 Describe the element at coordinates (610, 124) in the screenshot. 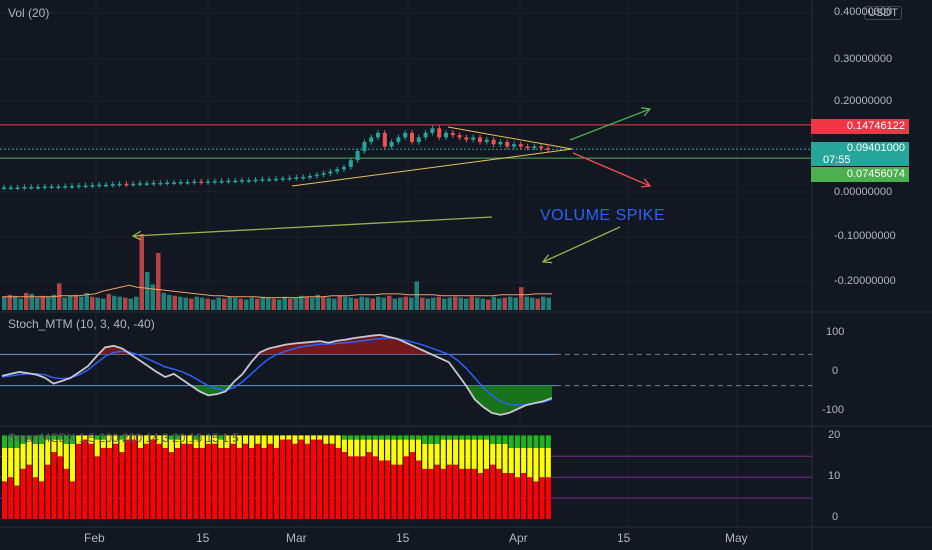

I see `breakout-up-arrow` at that location.